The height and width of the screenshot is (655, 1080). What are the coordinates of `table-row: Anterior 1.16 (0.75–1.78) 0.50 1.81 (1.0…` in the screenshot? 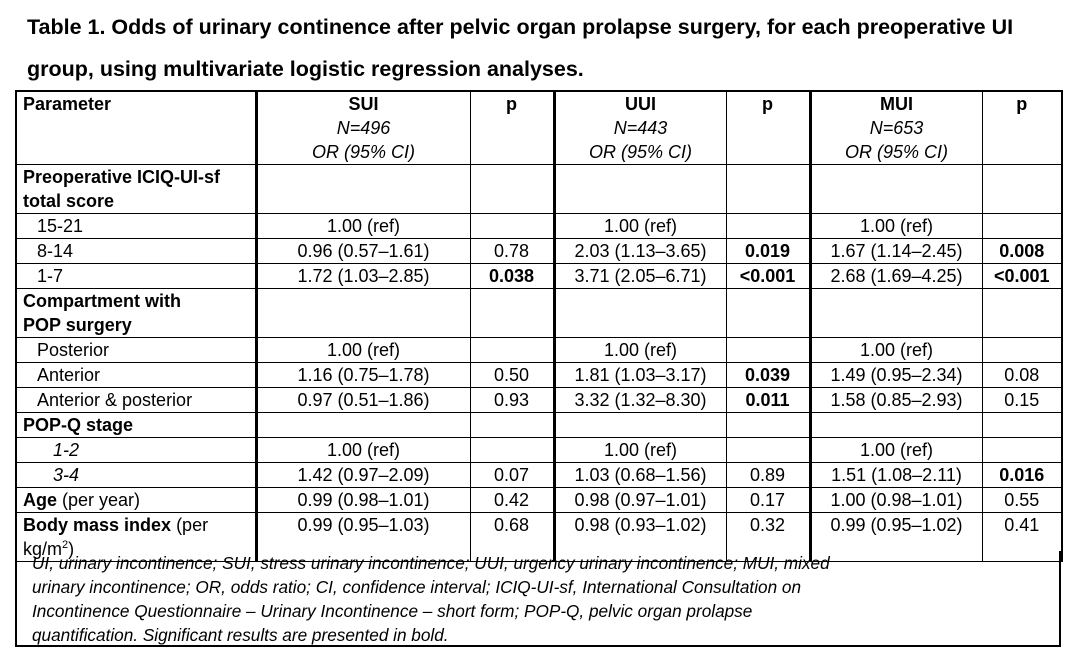 It's located at (539, 375).